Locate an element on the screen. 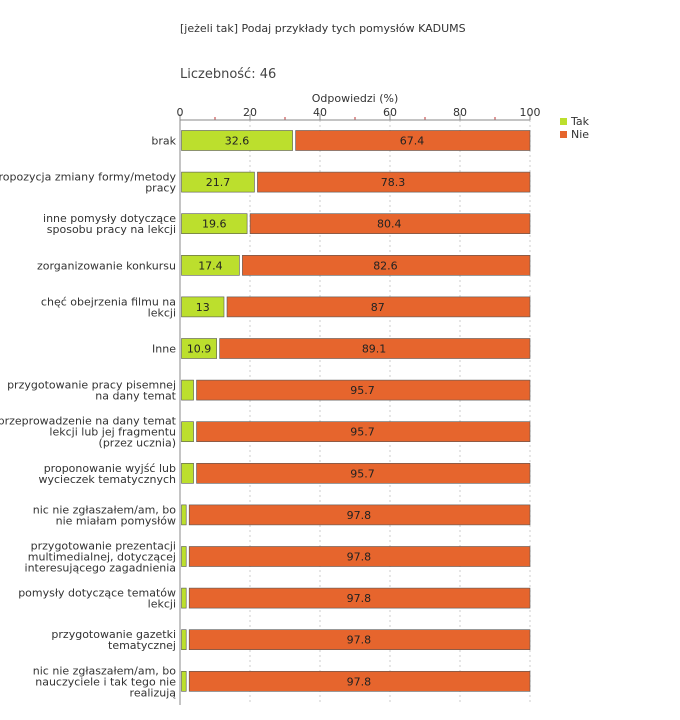 The width and height of the screenshot is (680, 720). category-label: przygotowanie prezentacji is located at coordinates (103, 546).